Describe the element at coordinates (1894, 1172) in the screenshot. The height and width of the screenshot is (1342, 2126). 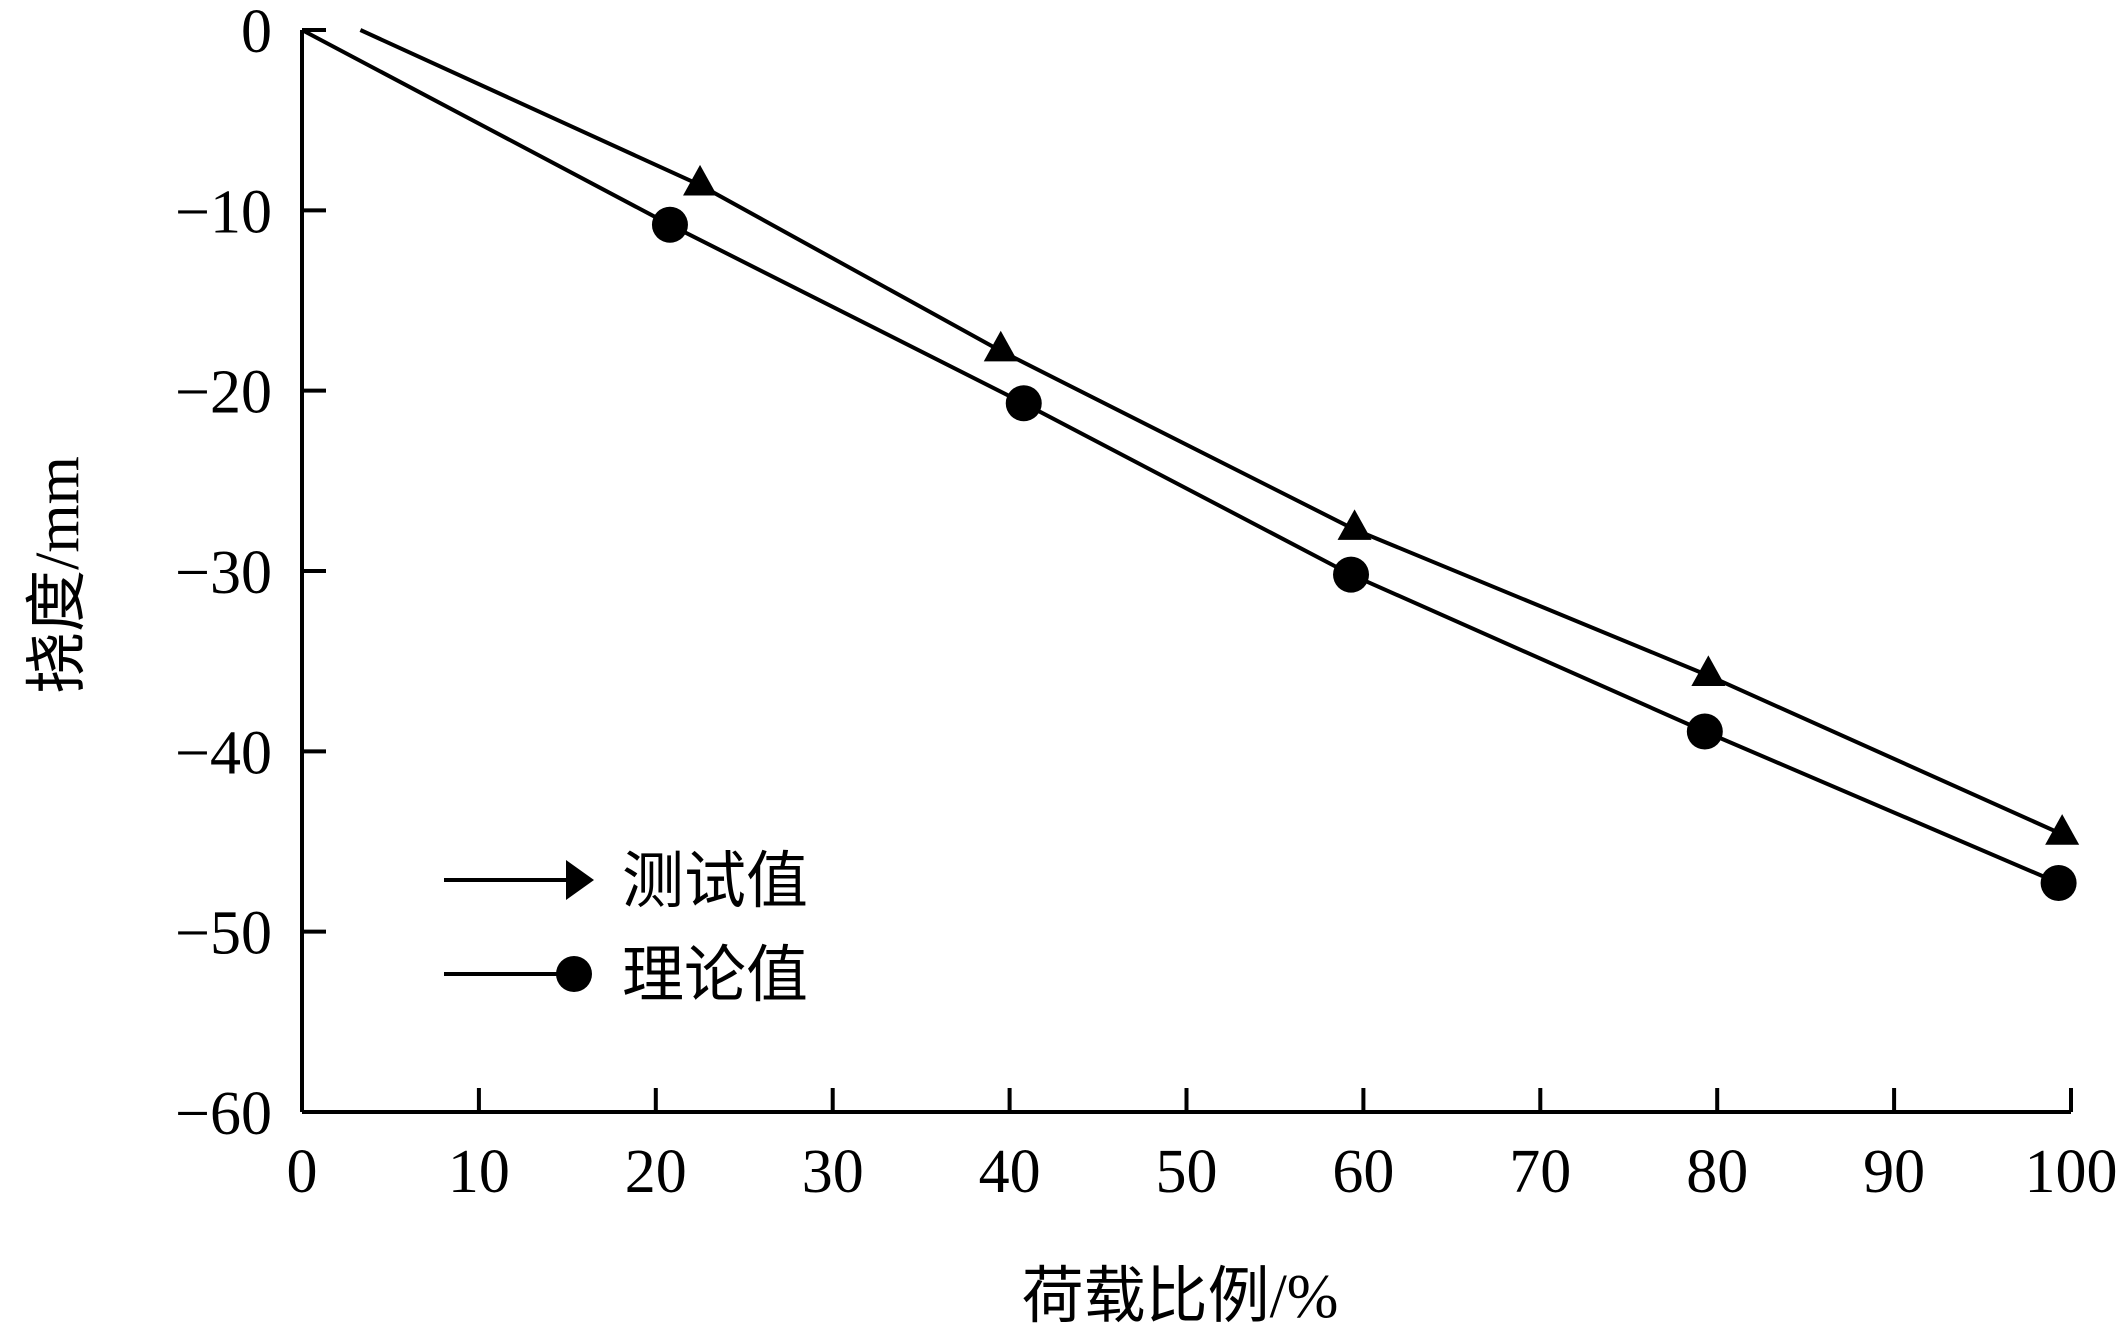
I see `x-tick-label: 90` at that location.